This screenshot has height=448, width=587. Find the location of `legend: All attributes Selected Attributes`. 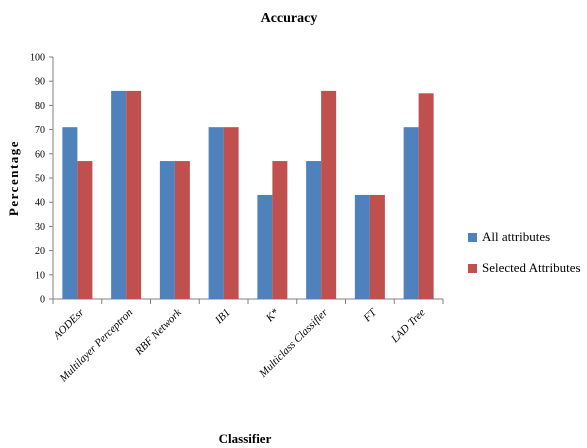

legend: All attributes Selected Attributes is located at coordinates (524, 252).